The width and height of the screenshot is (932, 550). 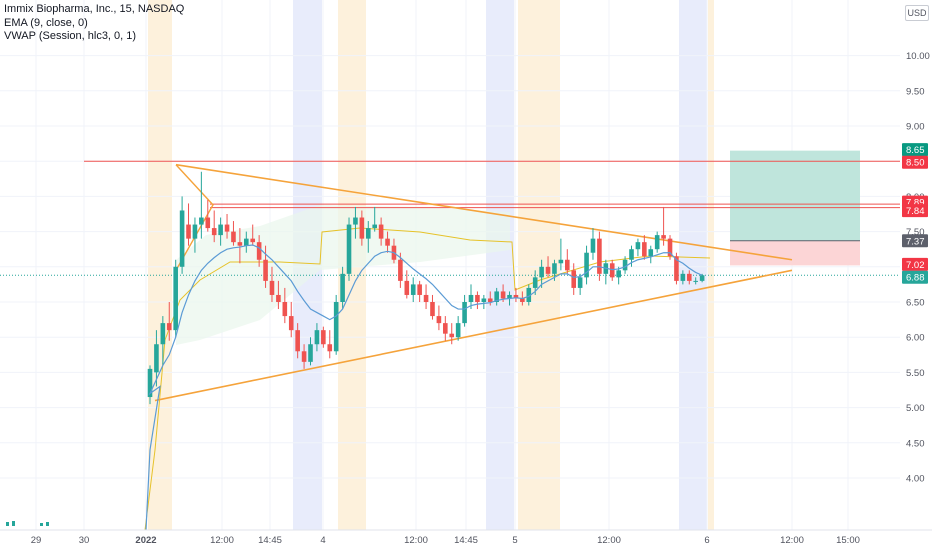 What do you see at coordinates (915, 127) in the screenshot?
I see `price-tick-label: 9.00` at bounding box center [915, 127].